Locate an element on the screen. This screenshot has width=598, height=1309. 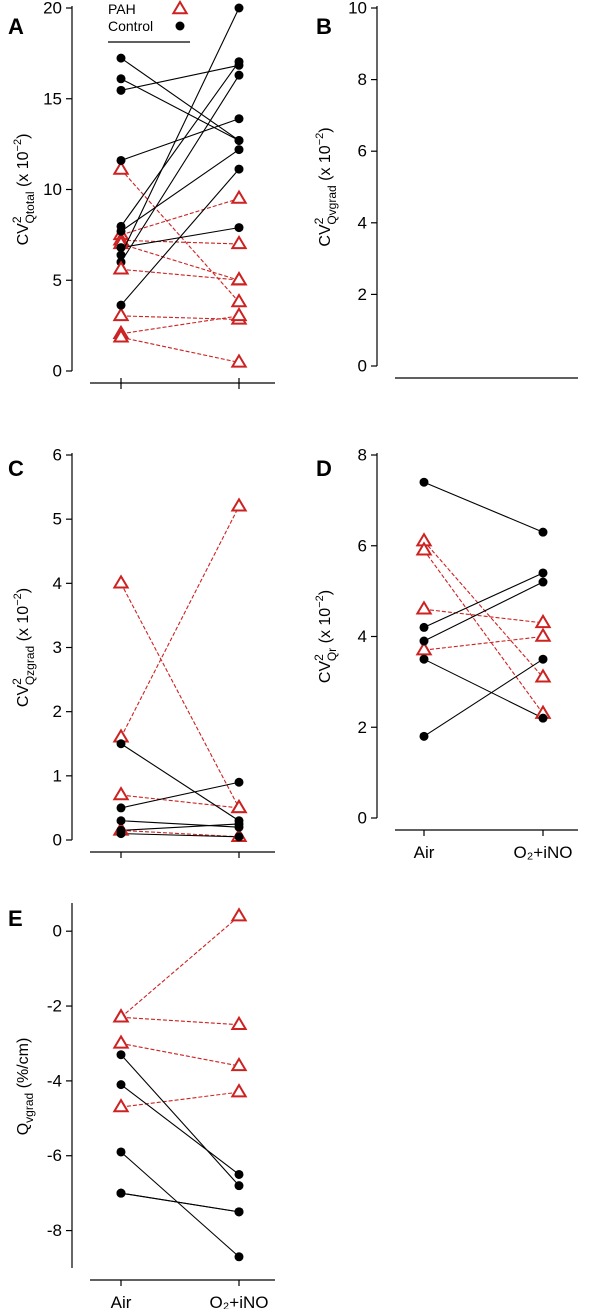
y-tick-label: 3 is located at coordinates (57, 647).